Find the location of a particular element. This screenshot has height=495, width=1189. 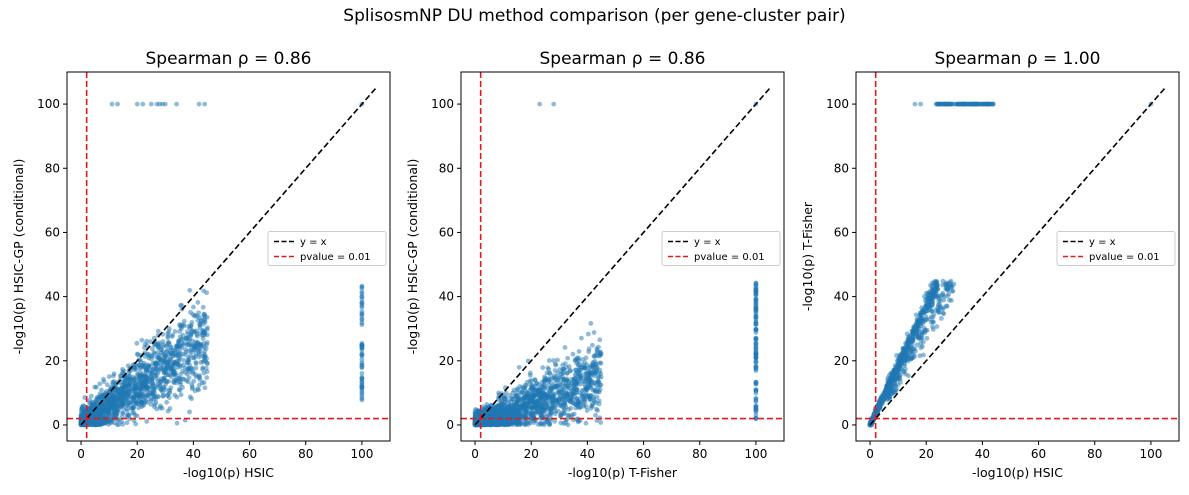

legend-label: pvalue = 0.01 is located at coordinates (729, 257).